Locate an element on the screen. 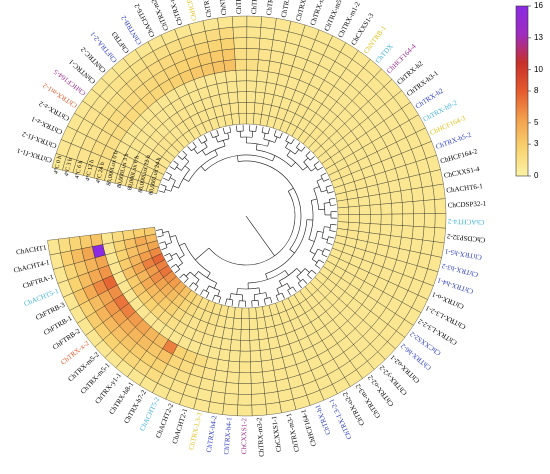  gene-label: ChACHT6-1 is located at coordinates (465, 188).